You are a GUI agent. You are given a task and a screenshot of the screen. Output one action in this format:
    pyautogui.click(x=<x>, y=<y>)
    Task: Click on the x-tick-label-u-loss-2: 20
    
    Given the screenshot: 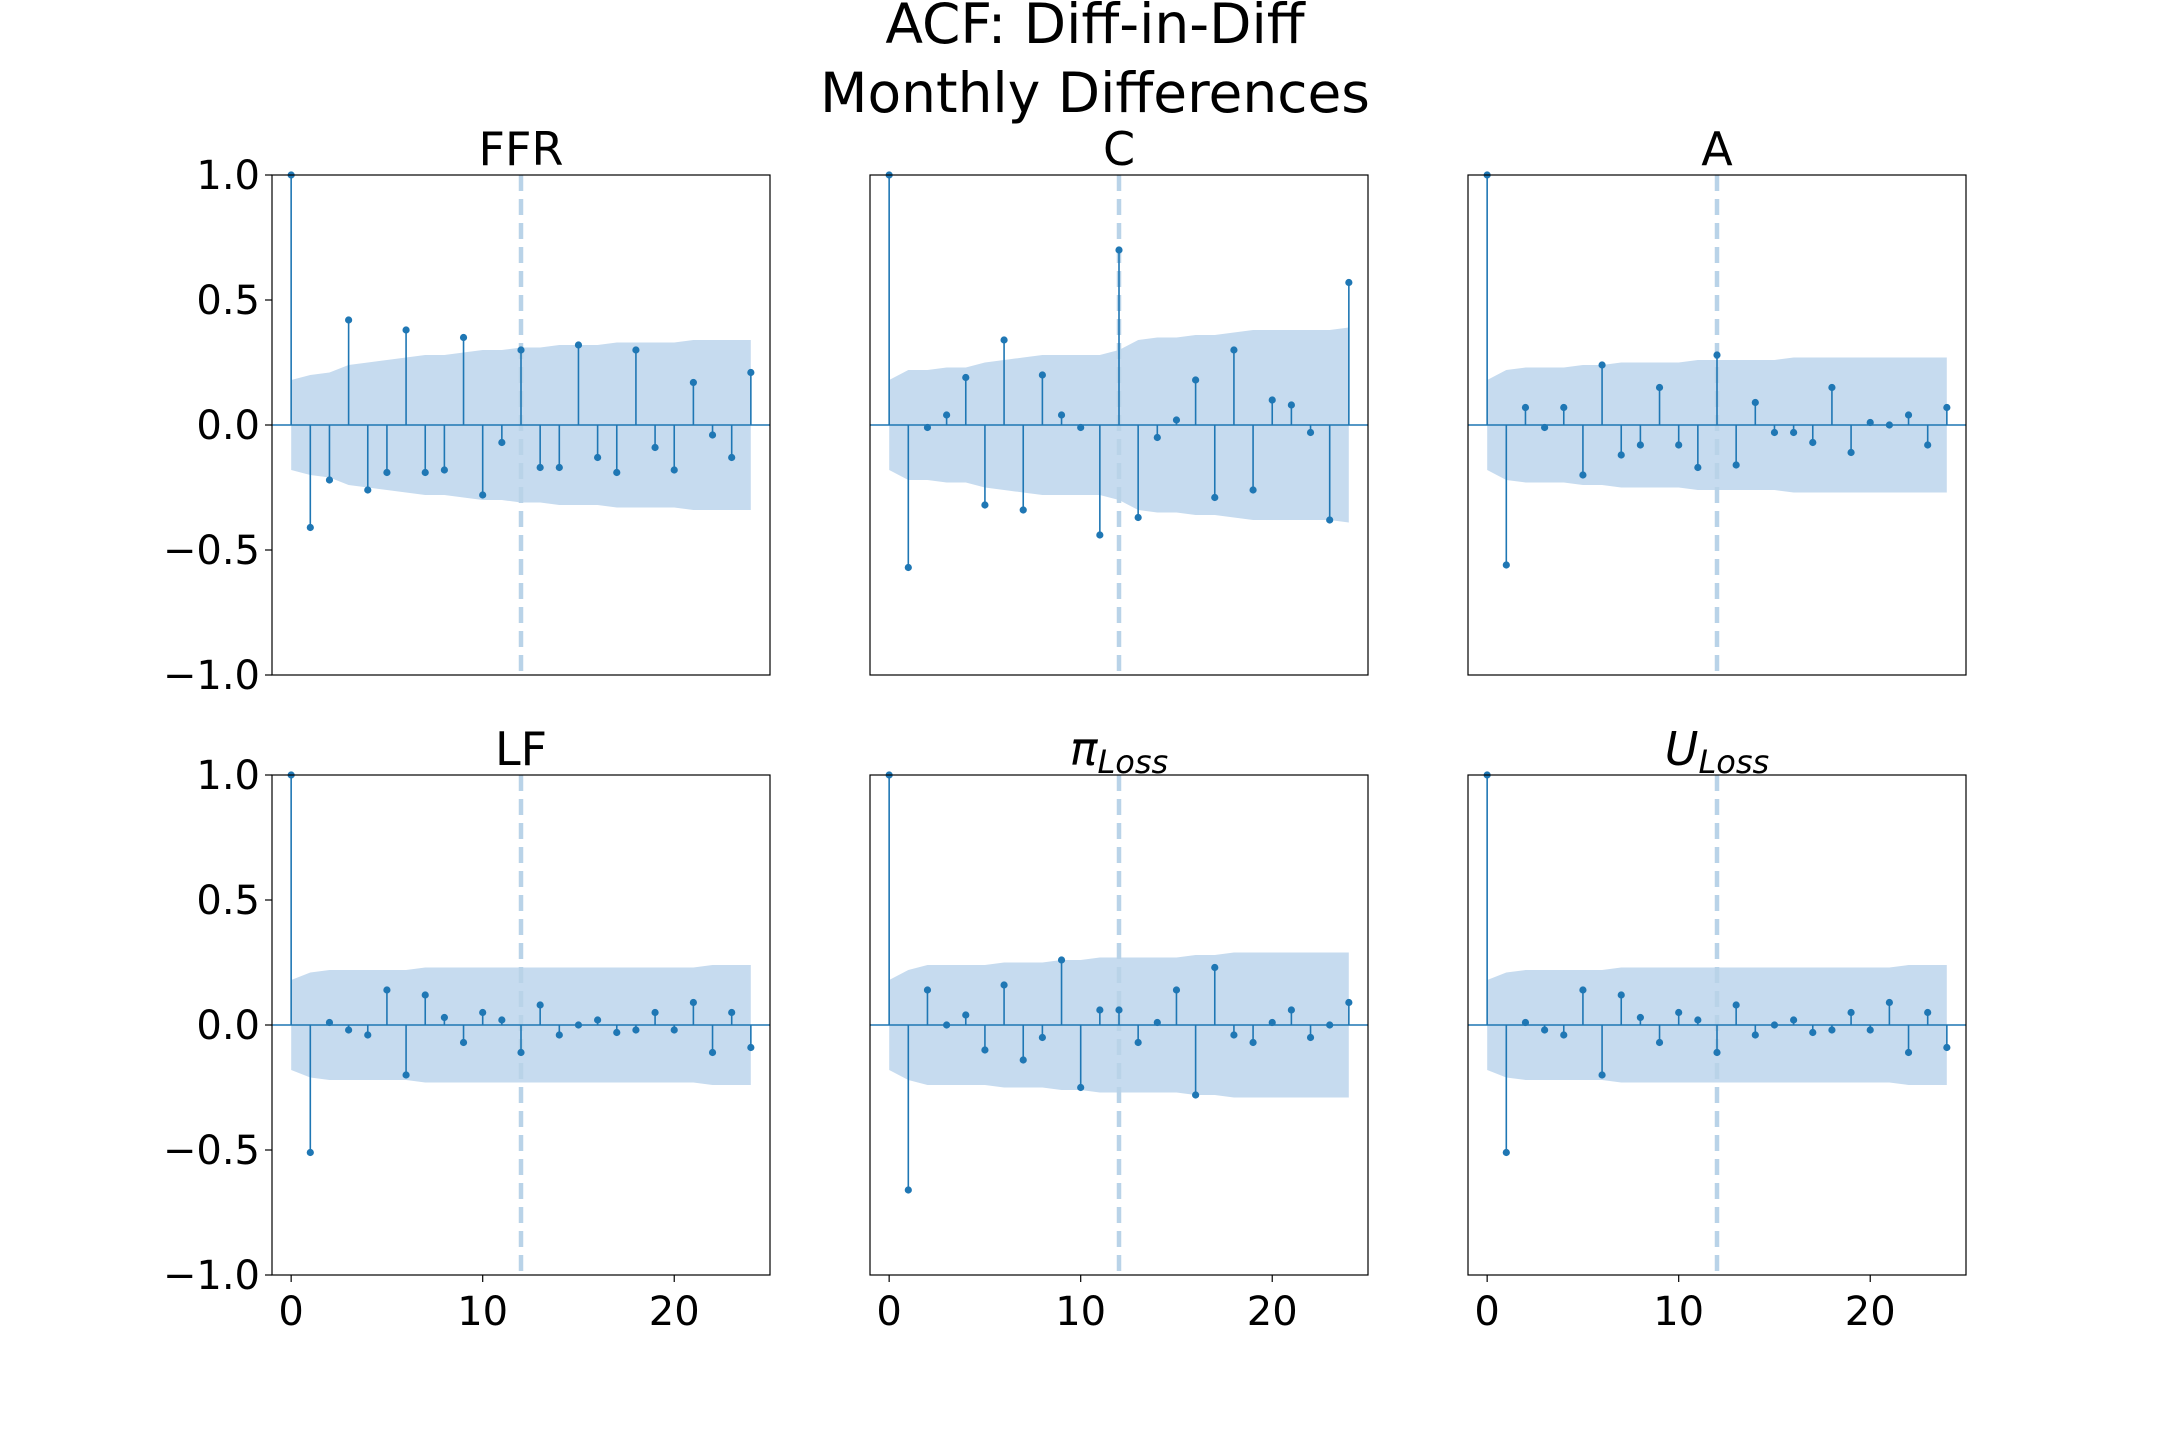 What is the action you would take?
    pyautogui.click(x=1870, y=1312)
    